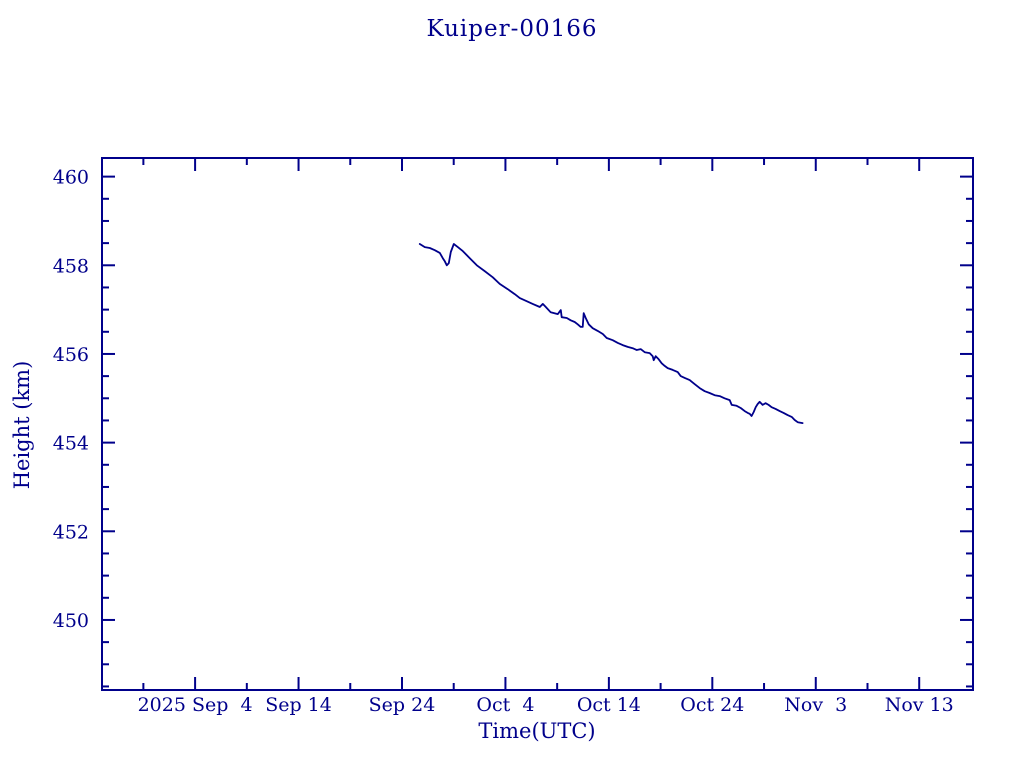 The height and width of the screenshot is (768, 1024). Describe the element at coordinates (71, 178) in the screenshot. I see `y-tick-label: 460` at that location.